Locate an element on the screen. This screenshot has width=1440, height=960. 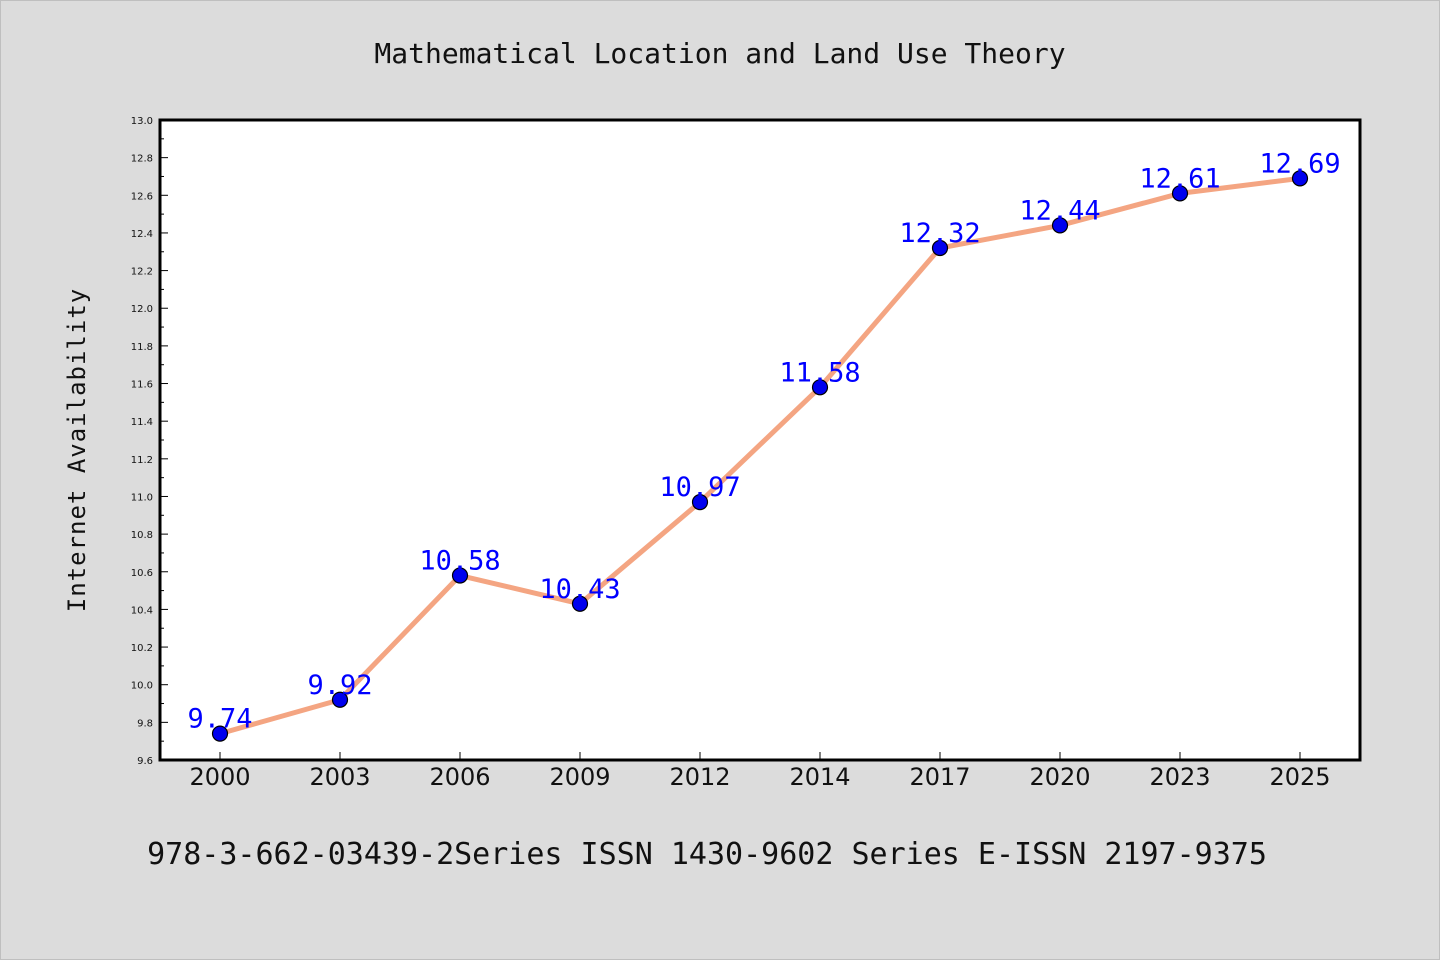
y-tick-label: 10.8 is located at coordinates (142, 535).